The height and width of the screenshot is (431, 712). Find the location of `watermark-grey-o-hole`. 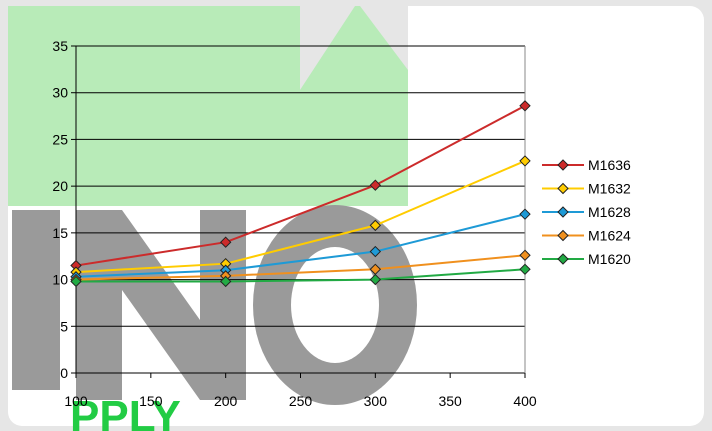

watermark-grey-o-hole is located at coordinates (335, 305).